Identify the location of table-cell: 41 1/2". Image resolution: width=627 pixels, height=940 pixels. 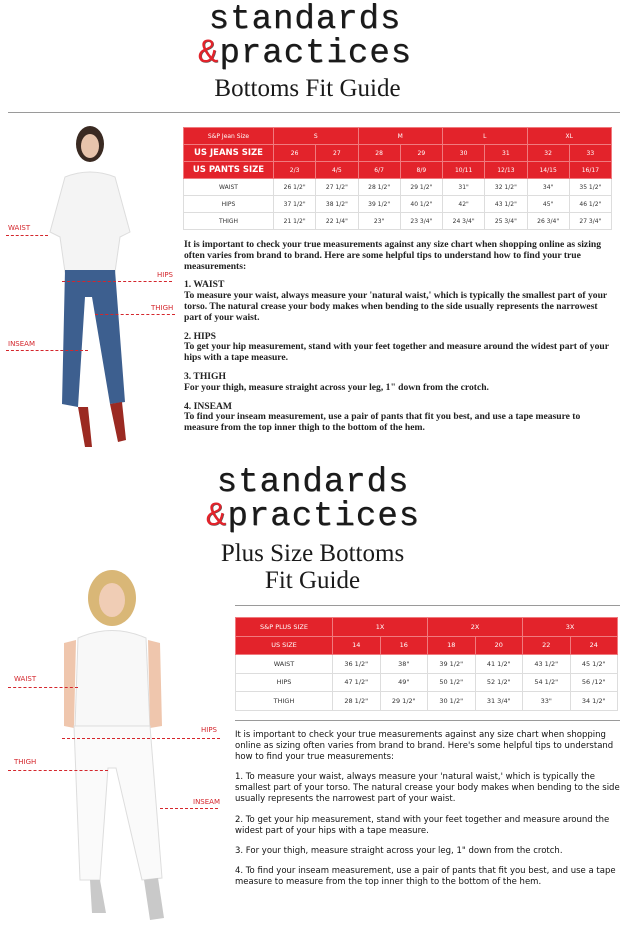
(498, 664).